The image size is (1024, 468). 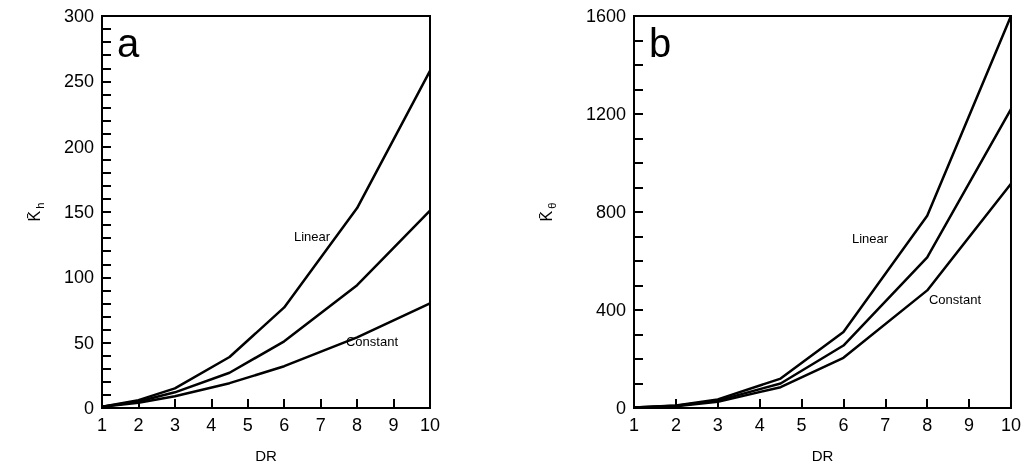 I want to click on y-tick-label: 200, so click(x=78, y=146).